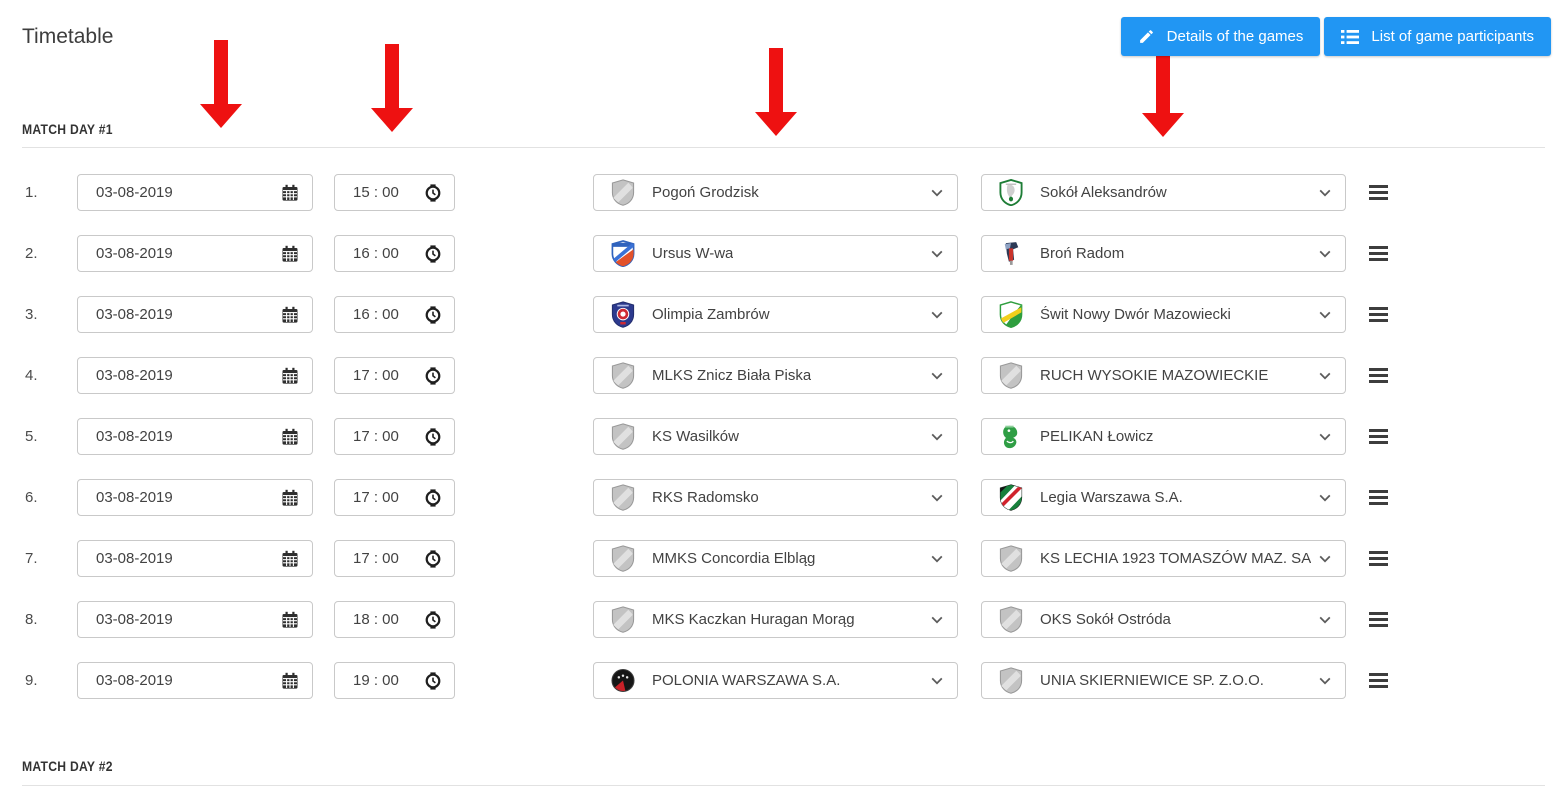  Describe the element at coordinates (775, 558) in the screenshot. I see `home-team-select: MMKS Concordia Elbląg` at that location.